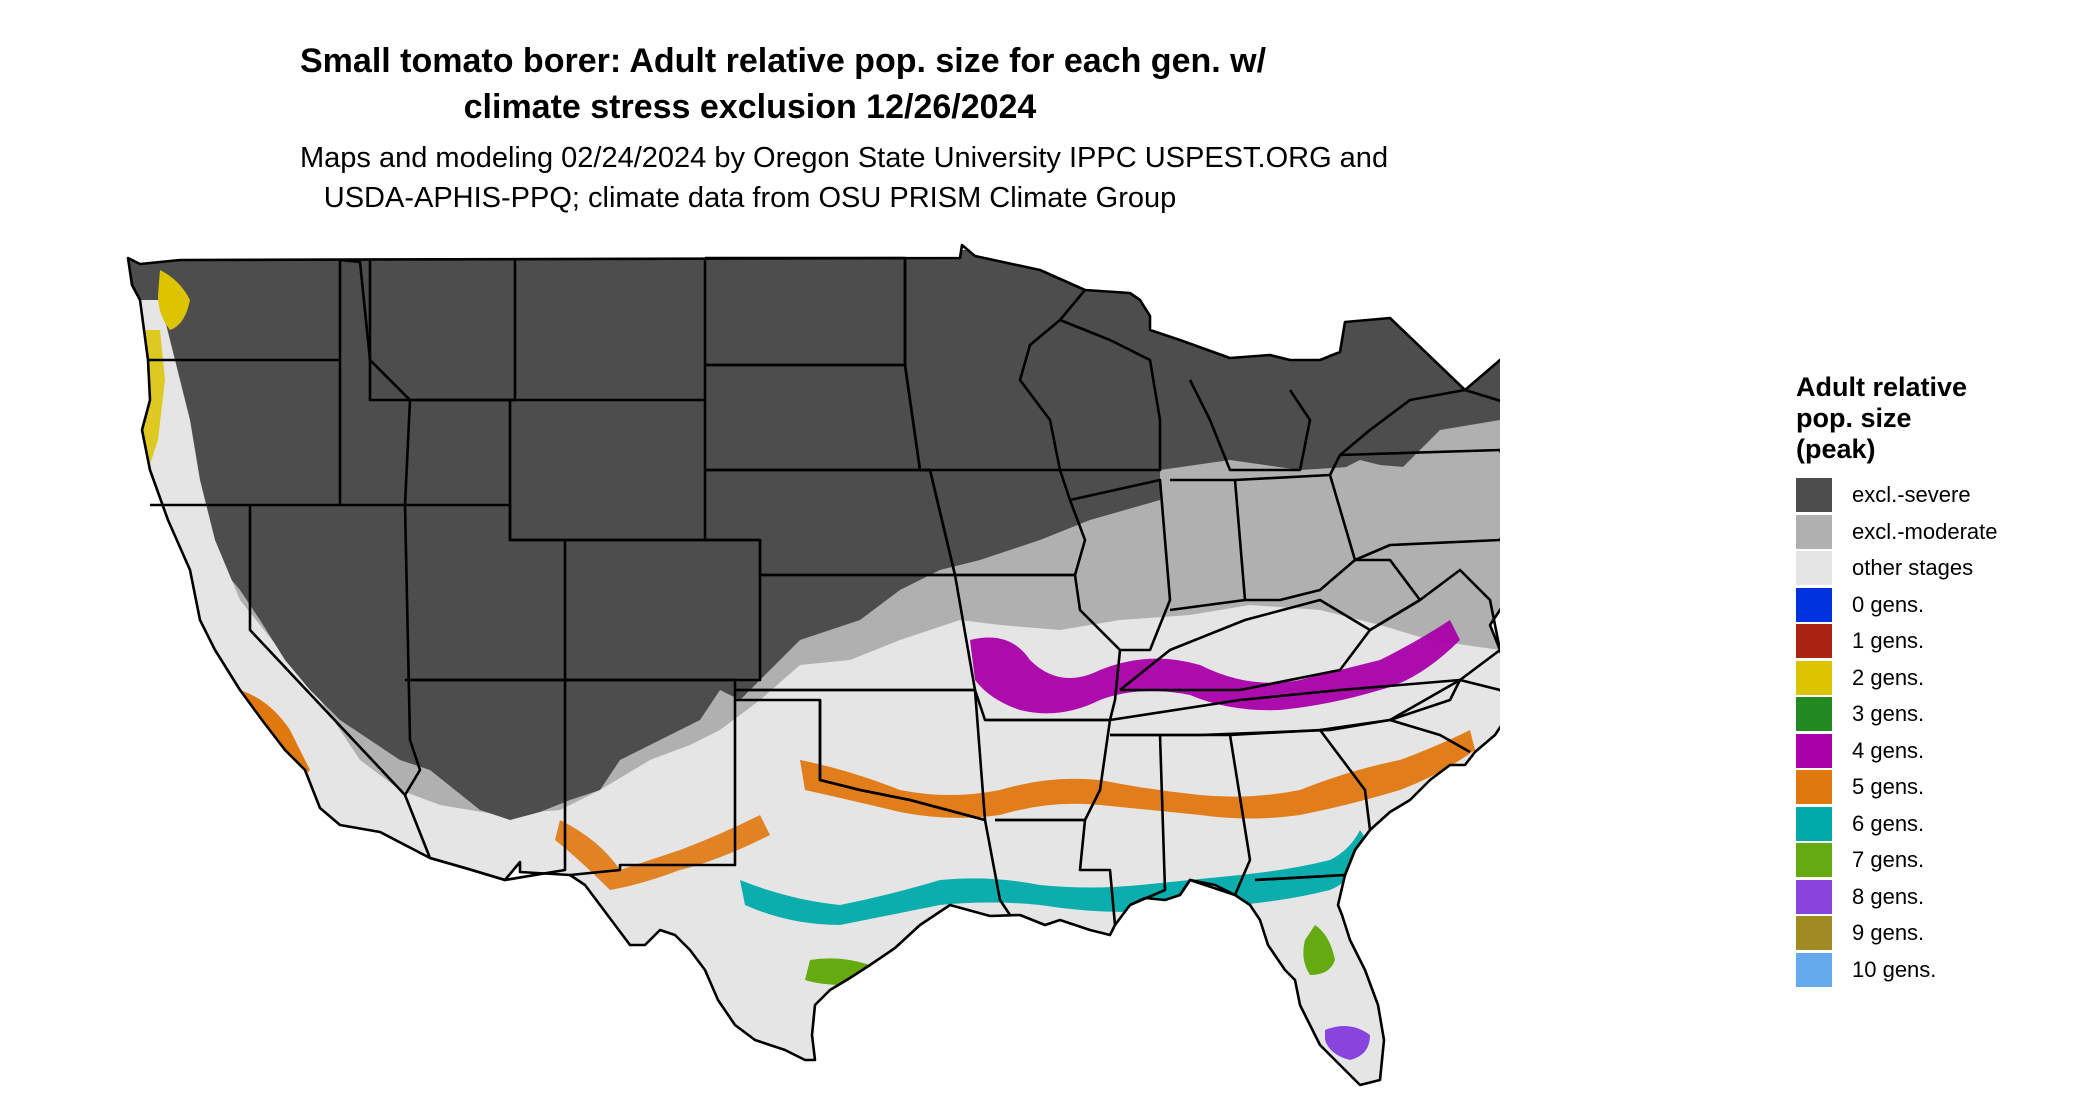 The height and width of the screenshot is (1116, 2100). What do you see at coordinates (1444, 700) in the screenshot?
I see `border-nc` at bounding box center [1444, 700].